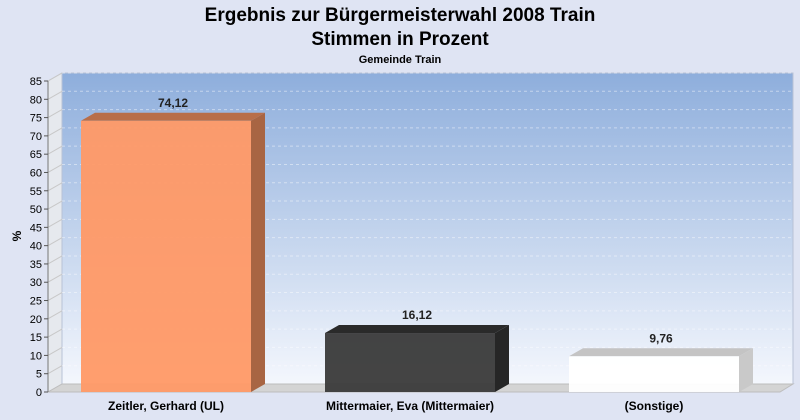 The height and width of the screenshot is (420, 800). I want to click on y-tick-label: 30, so click(36, 283).